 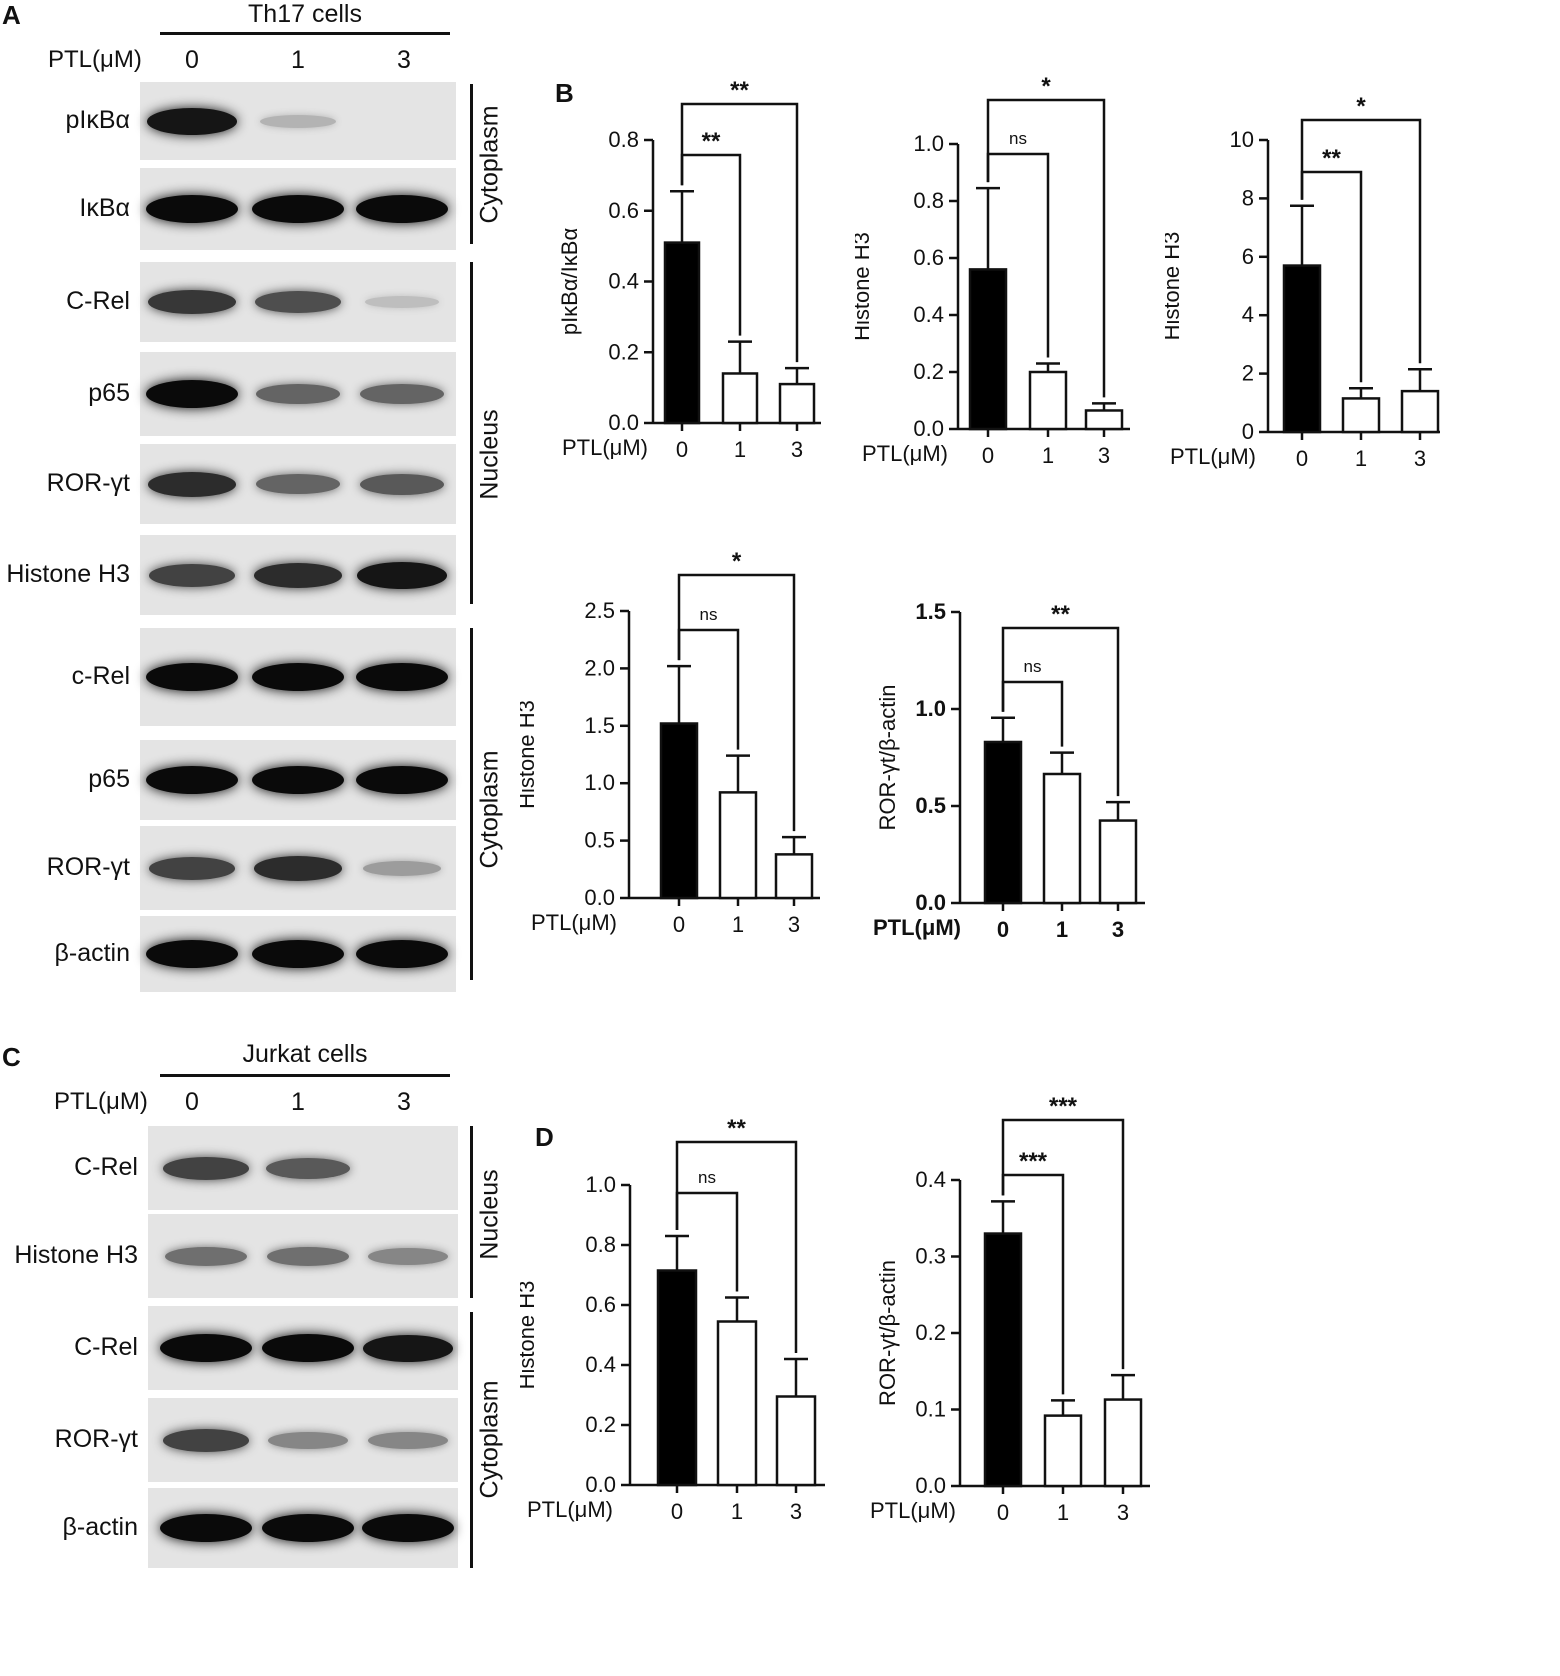 I want to click on y-tick-label: 0.1, so click(x=930, y=1409).